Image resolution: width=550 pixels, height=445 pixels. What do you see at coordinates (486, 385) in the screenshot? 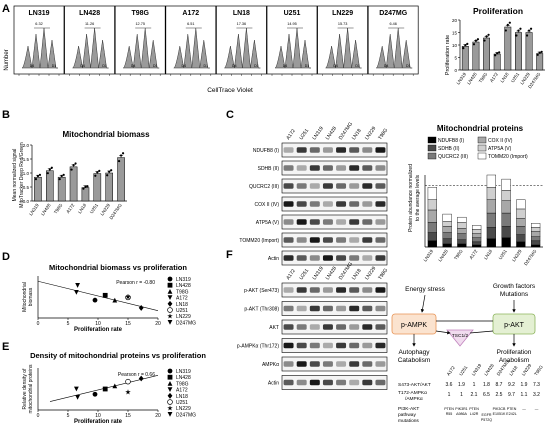
I see `table-cell: 1.8` at bounding box center [486, 385].